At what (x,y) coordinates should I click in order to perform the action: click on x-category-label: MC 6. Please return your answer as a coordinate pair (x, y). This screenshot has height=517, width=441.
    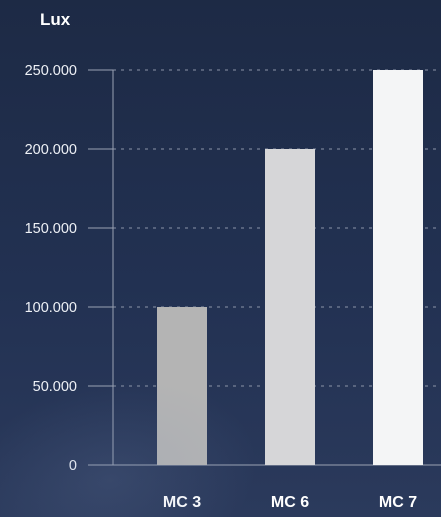
    Looking at the image, I should click on (290, 502).